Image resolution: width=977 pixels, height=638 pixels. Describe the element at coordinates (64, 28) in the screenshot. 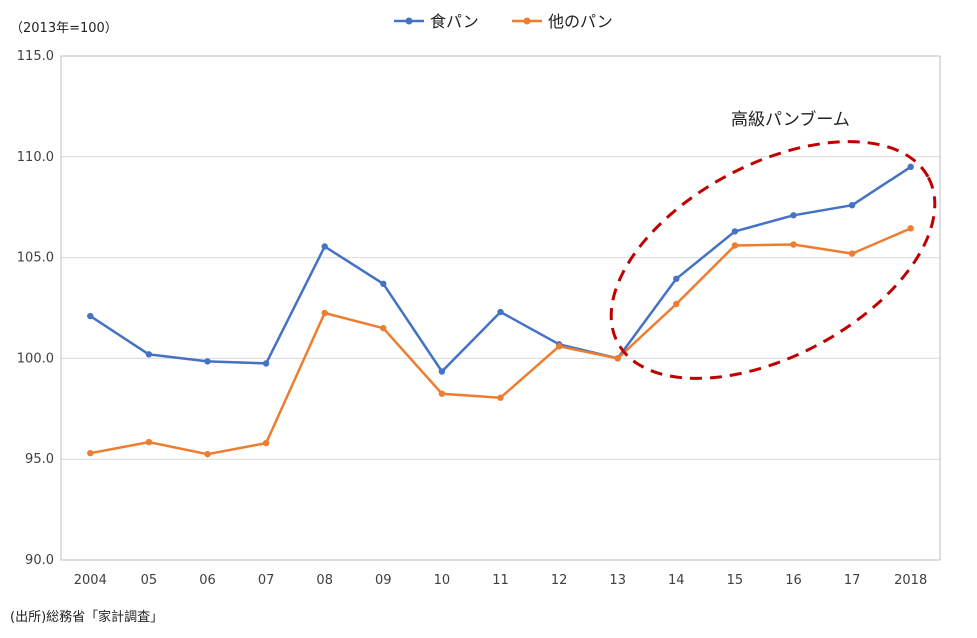

I see `unit-note: （2013年=100）` at that location.